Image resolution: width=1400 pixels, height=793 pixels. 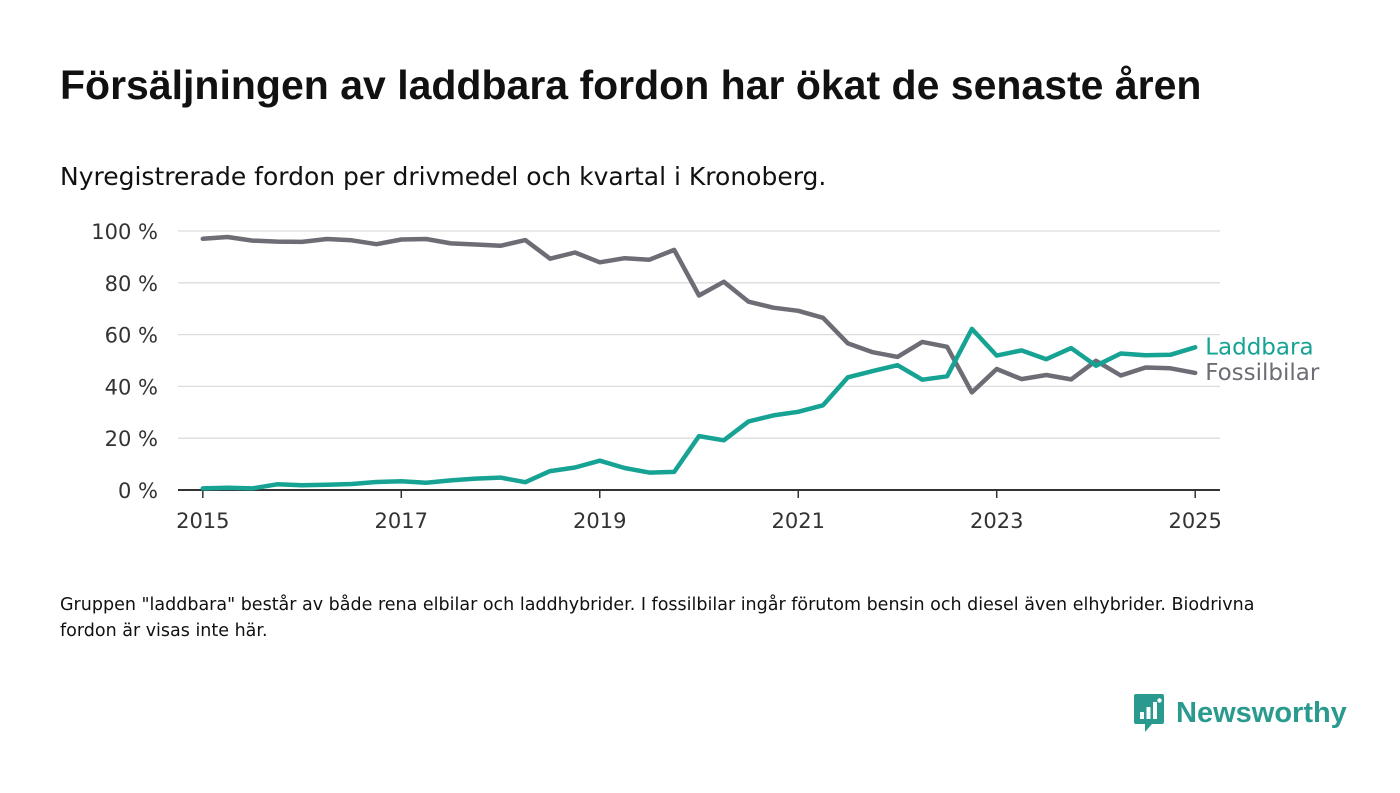 I want to click on series-line-laddbara, so click(x=699, y=408).